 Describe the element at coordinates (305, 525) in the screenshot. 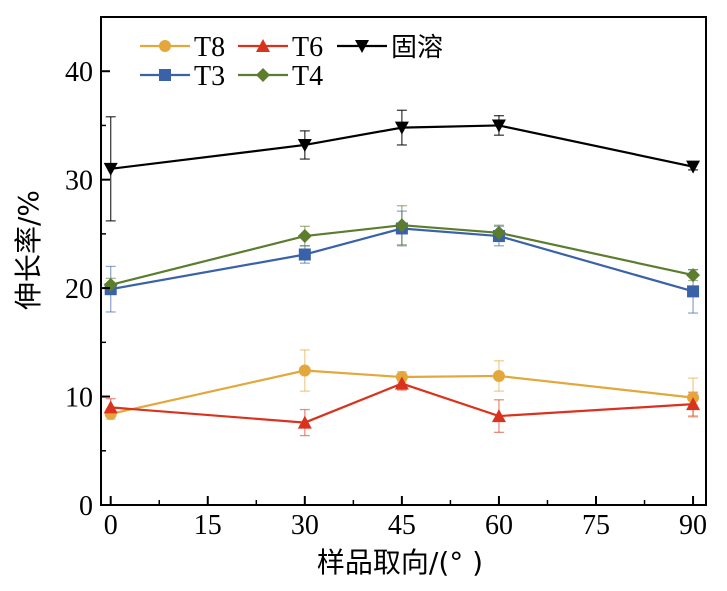

I see `x-tick-label: 30` at that location.